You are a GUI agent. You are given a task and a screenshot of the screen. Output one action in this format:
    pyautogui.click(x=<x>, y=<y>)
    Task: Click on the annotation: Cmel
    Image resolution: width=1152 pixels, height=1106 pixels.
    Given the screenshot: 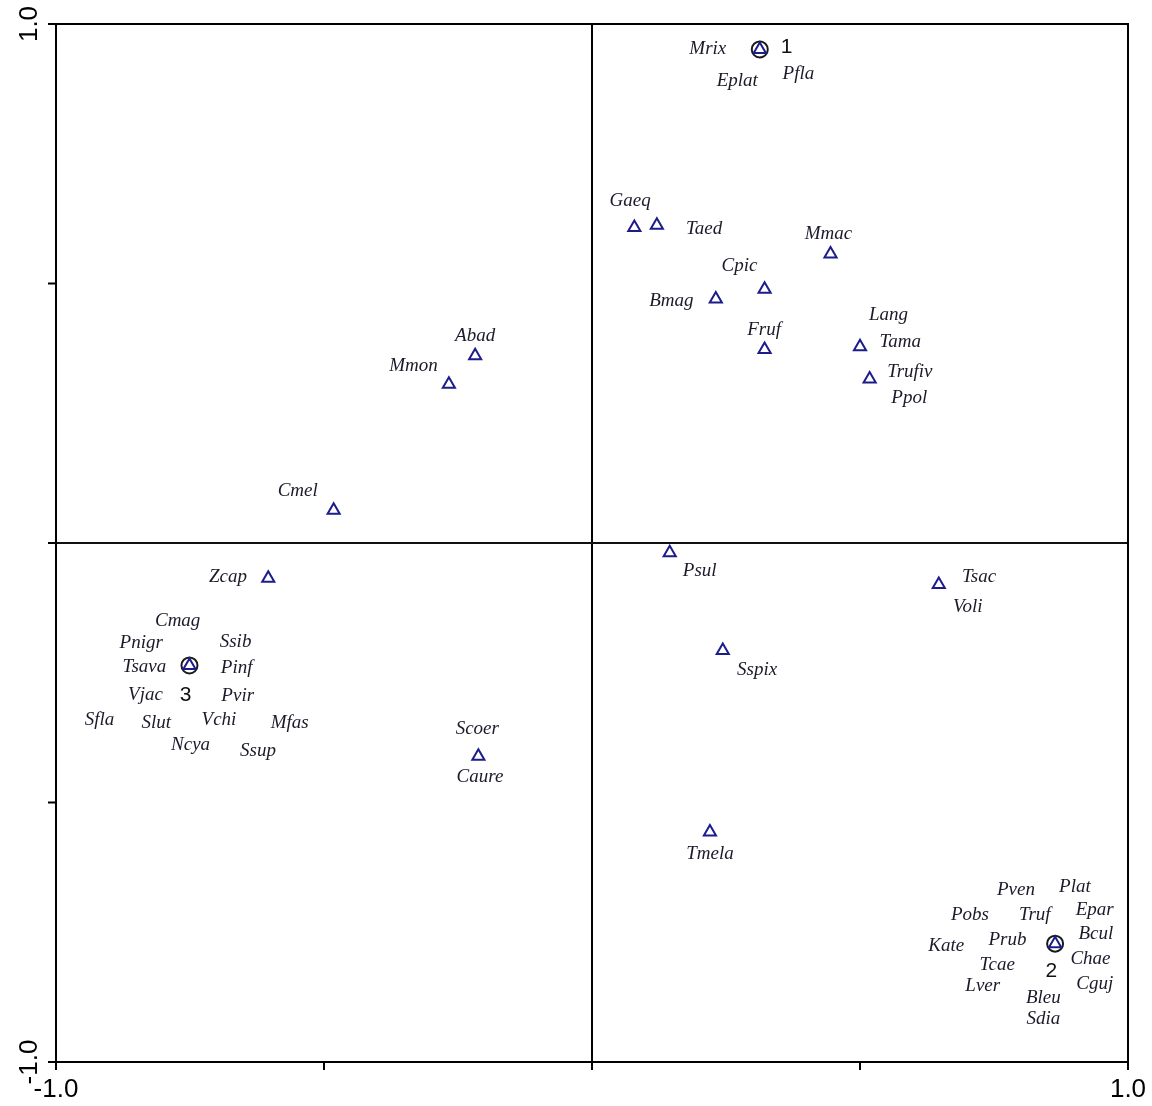 What is the action you would take?
    pyautogui.click(x=297, y=489)
    